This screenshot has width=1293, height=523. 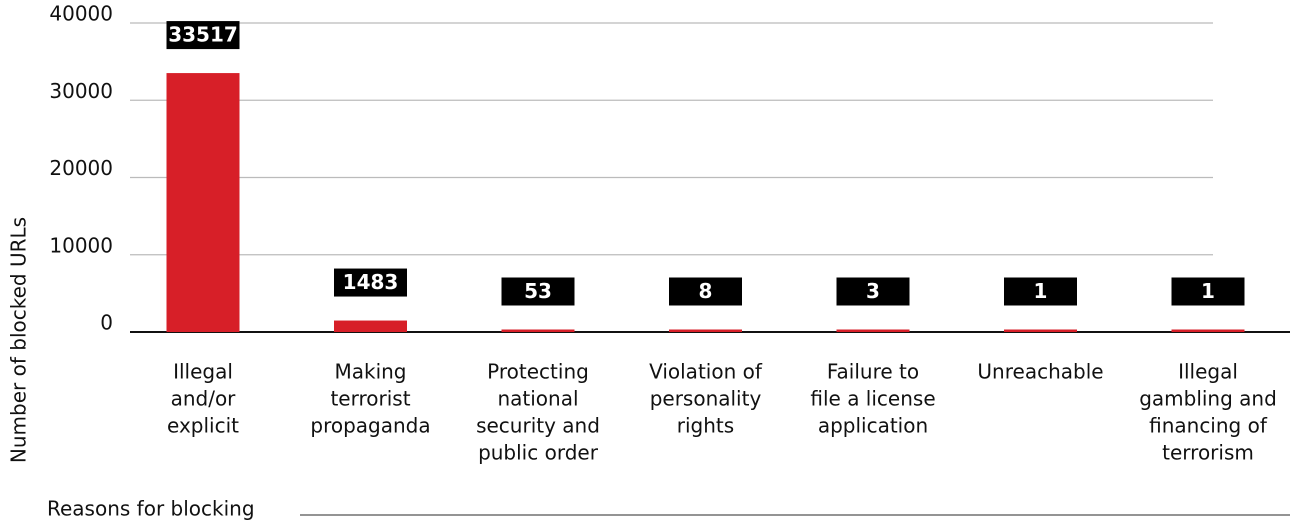 What do you see at coordinates (538, 372) in the screenshot?
I see `x-tick-label: Protecting` at bounding box center [538, 372].